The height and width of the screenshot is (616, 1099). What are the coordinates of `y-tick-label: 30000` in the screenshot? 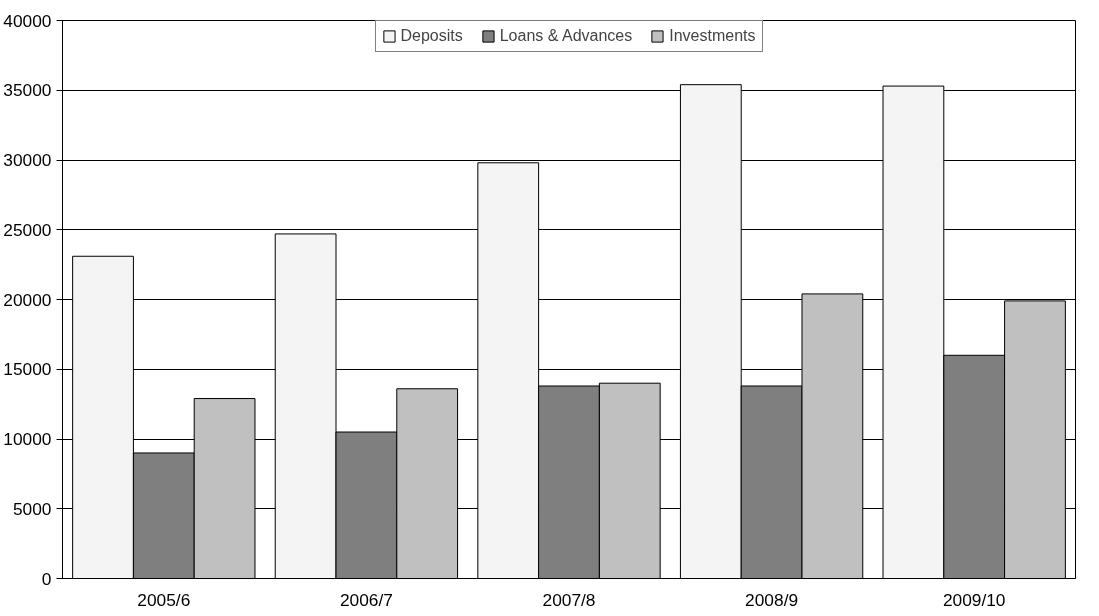 It's located at (27, 160).